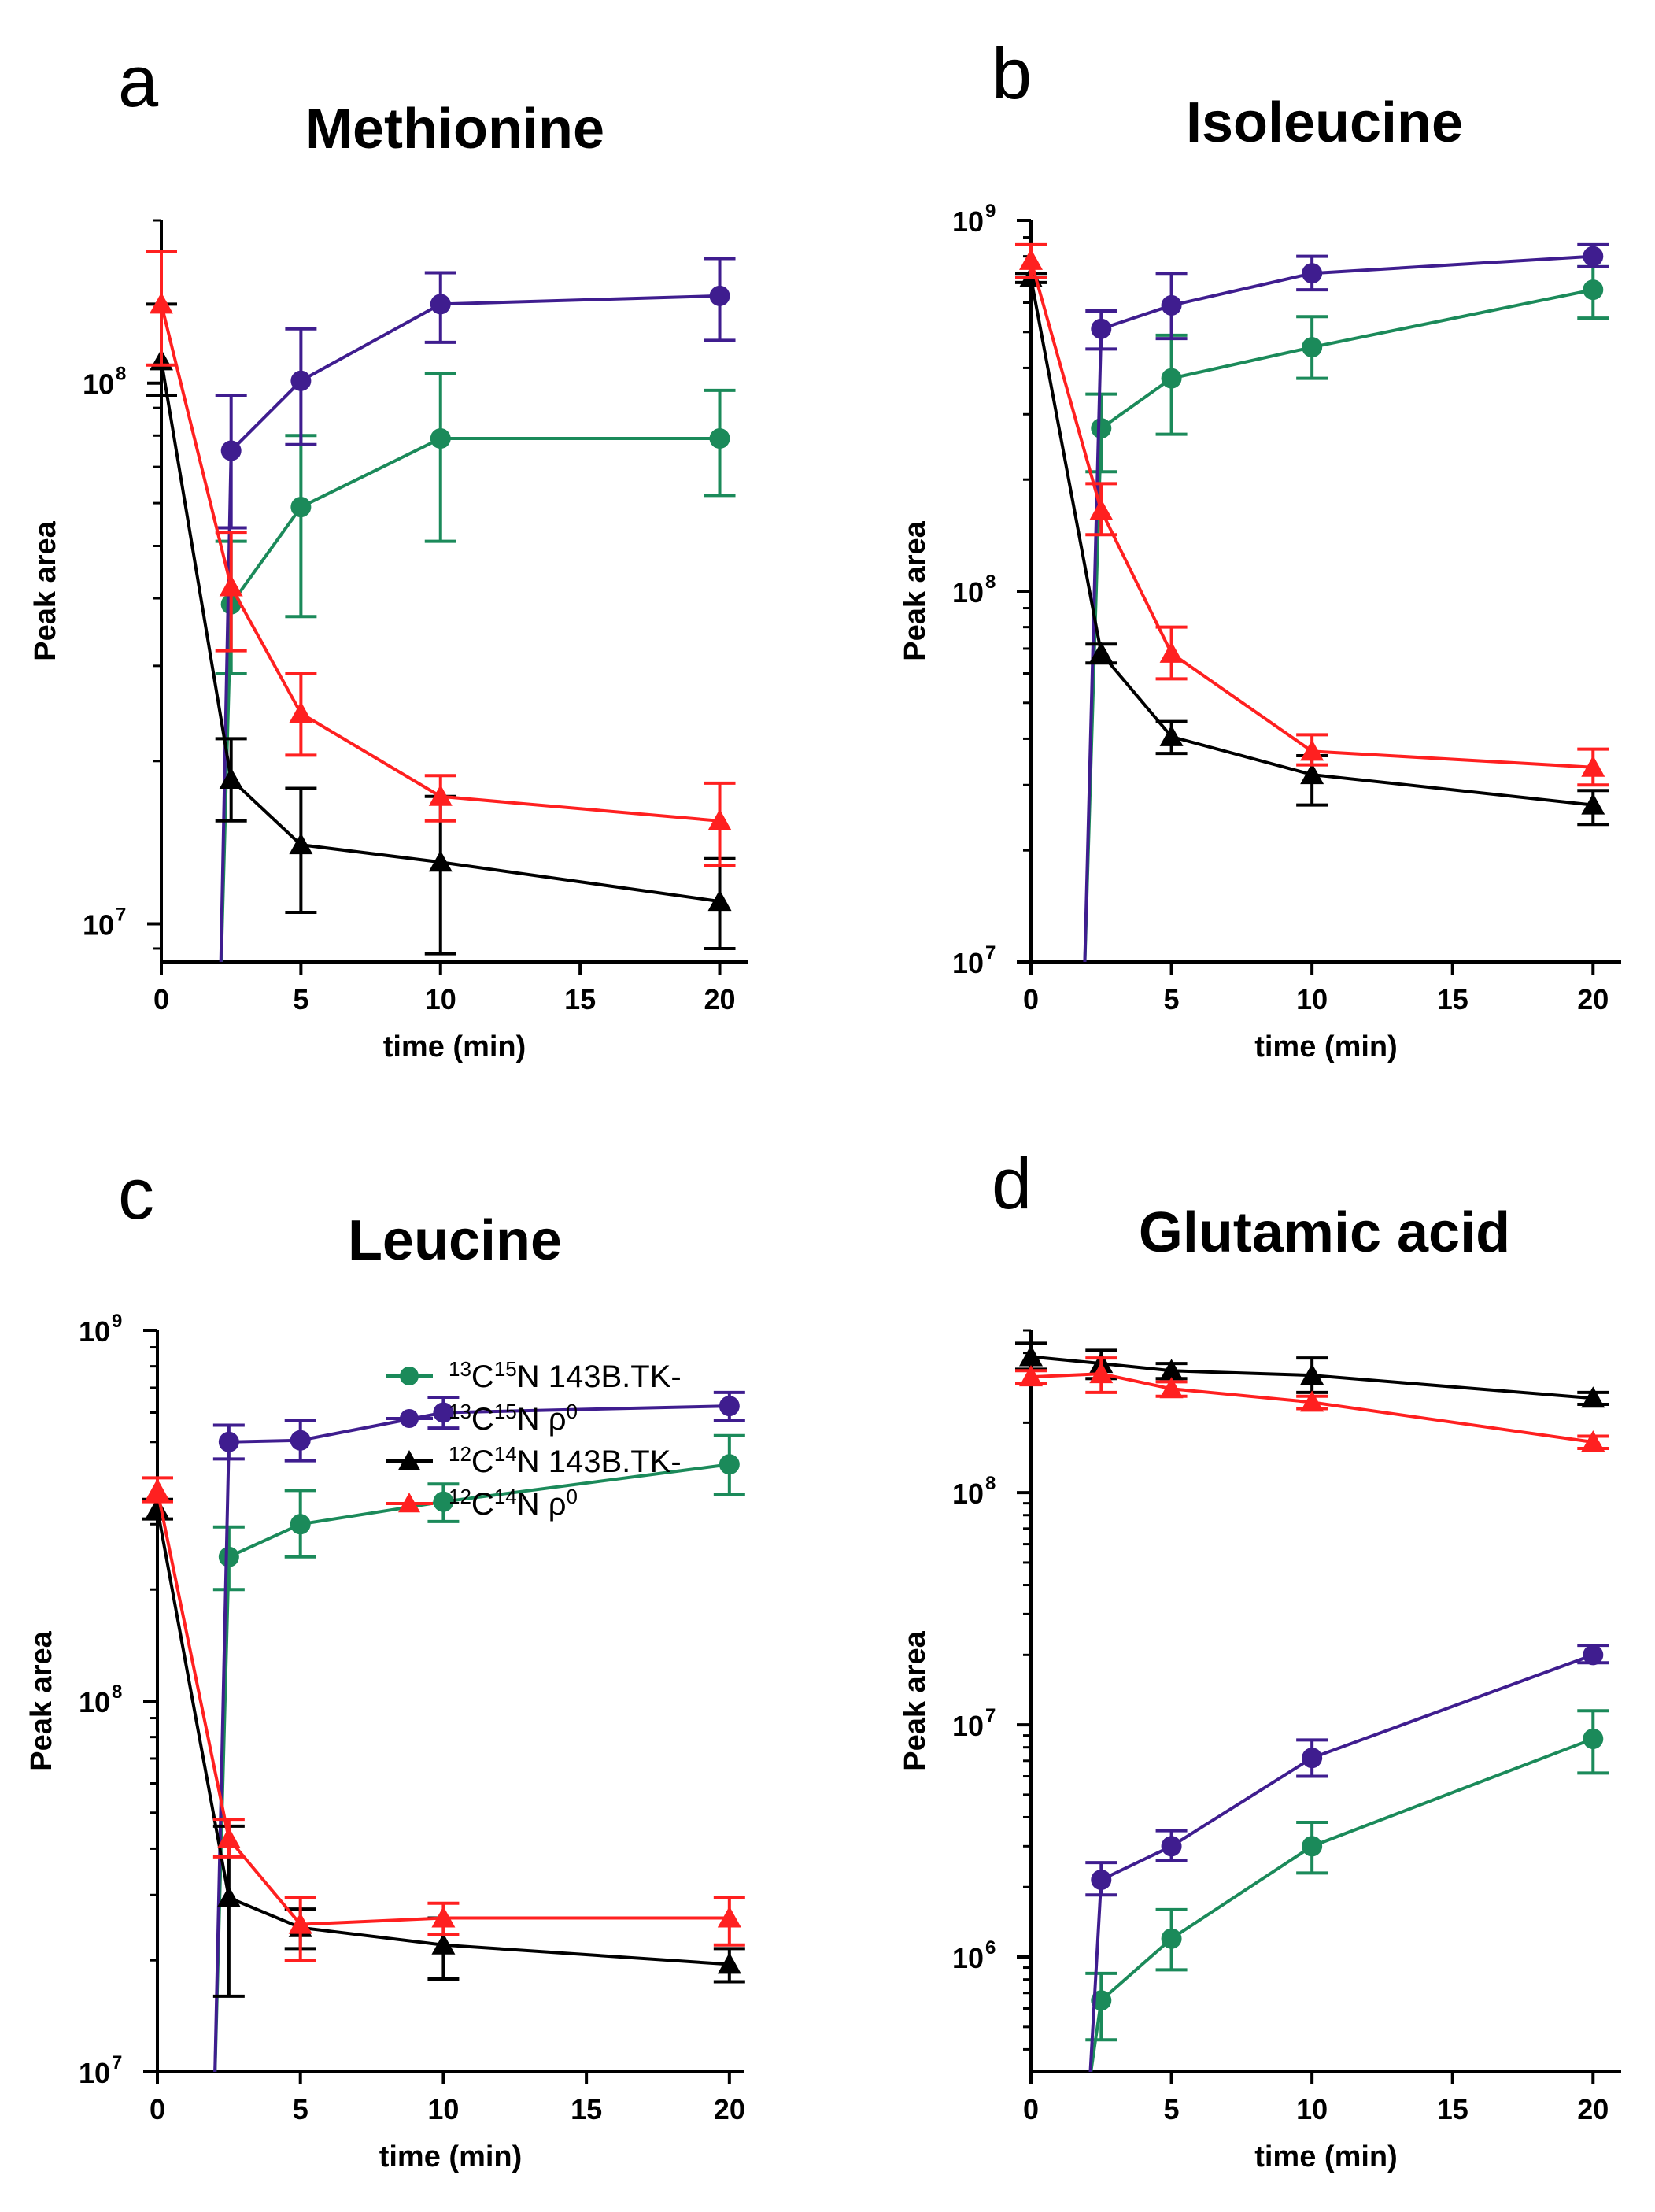  Describe the element at coordinates (514, 1418) in the screenshot. I see `legend-label: 13C15N ρ0` at that location.